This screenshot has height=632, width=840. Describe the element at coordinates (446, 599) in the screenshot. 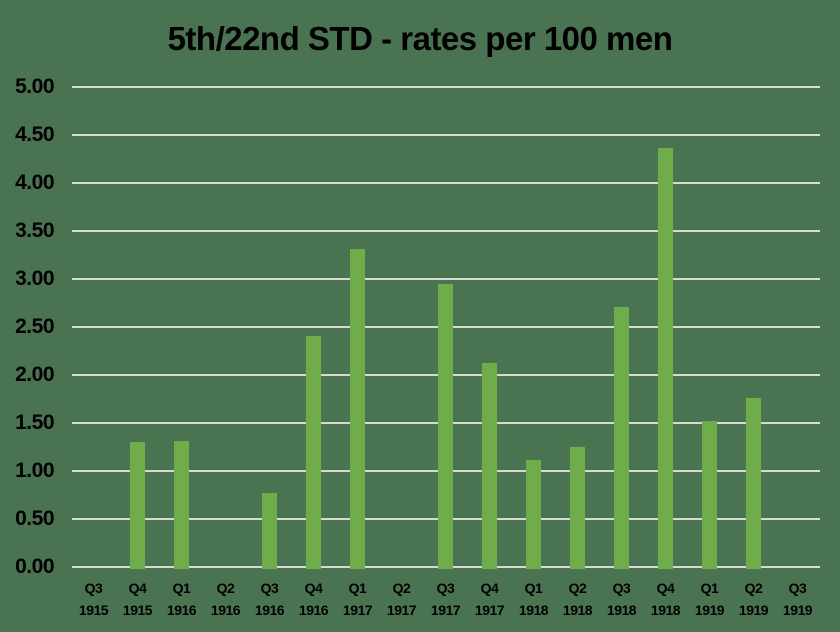

I see `x-tick-label-Q3-1917: Q3 1917` at that location.